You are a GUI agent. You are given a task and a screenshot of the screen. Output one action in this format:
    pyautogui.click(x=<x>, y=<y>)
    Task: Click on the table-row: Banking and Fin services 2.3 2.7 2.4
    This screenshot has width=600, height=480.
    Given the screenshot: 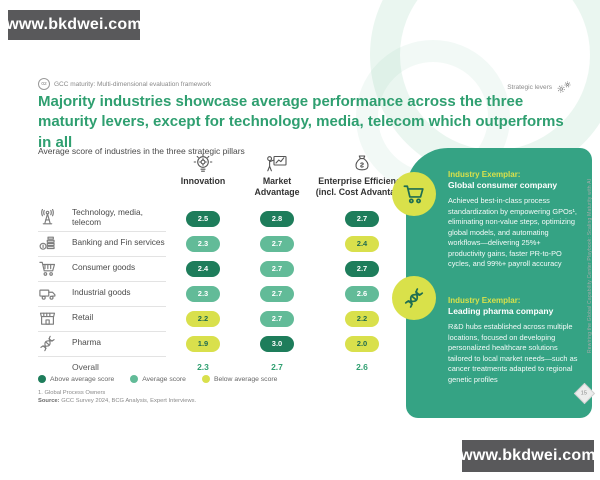 What is the action you would take?
    pyautogui.click(x=224, y=244)
    